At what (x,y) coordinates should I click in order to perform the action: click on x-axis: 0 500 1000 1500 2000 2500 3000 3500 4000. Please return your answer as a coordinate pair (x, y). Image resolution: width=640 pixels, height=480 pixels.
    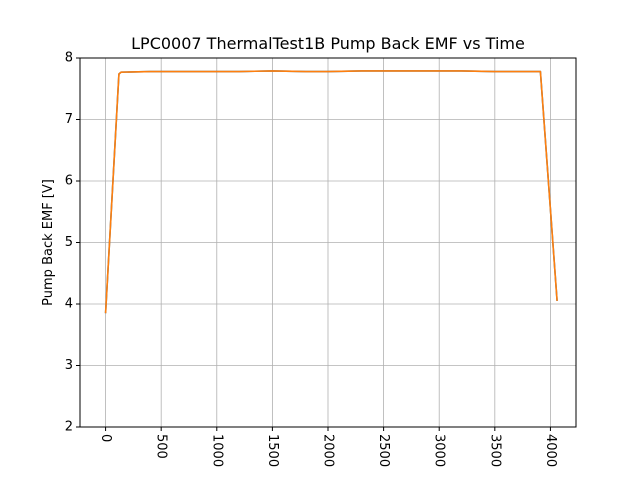
    Looking at the image, I should click on (328, 447).